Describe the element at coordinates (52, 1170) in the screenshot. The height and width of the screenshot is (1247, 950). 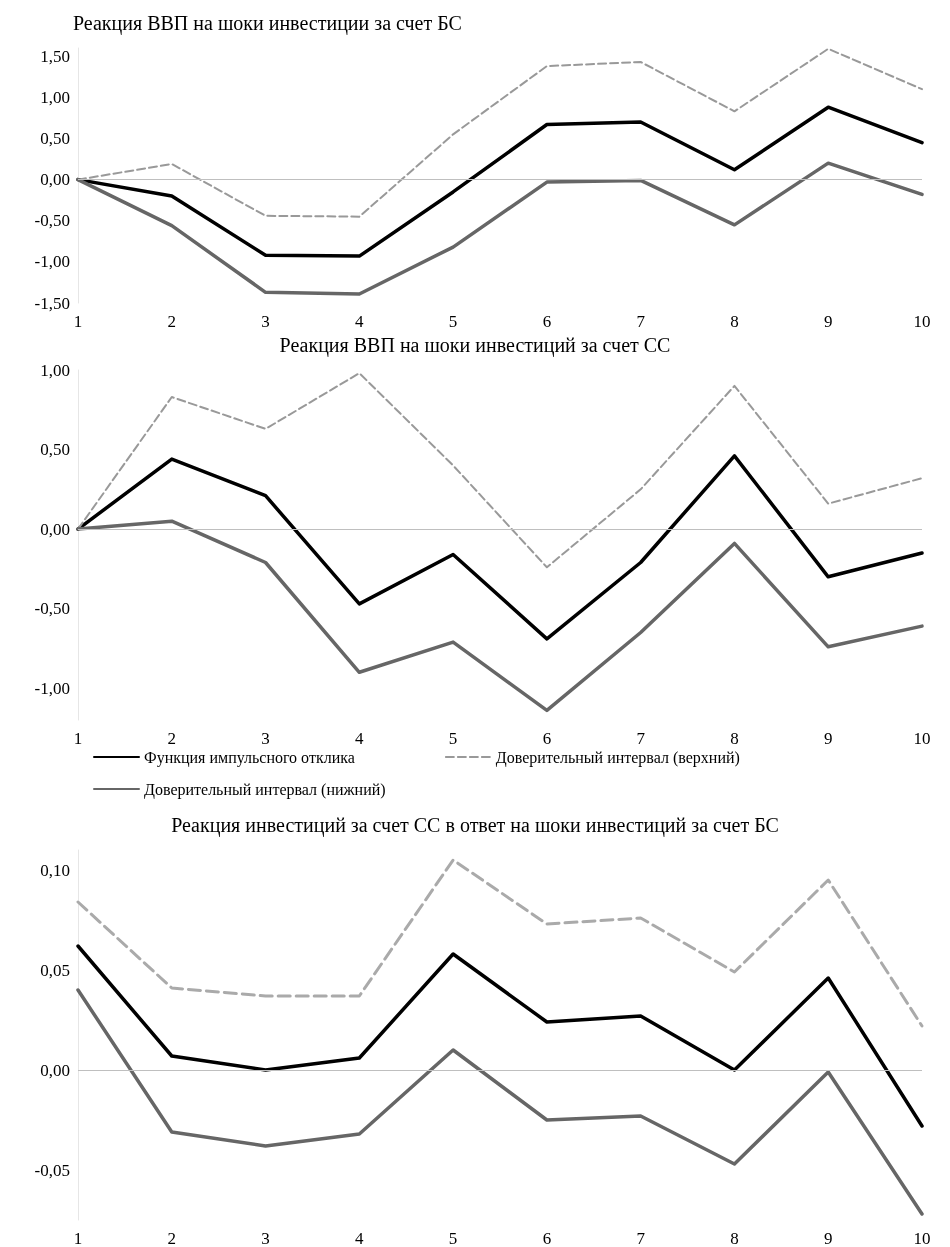
I see `y-tick-label: -0,05` at that location.